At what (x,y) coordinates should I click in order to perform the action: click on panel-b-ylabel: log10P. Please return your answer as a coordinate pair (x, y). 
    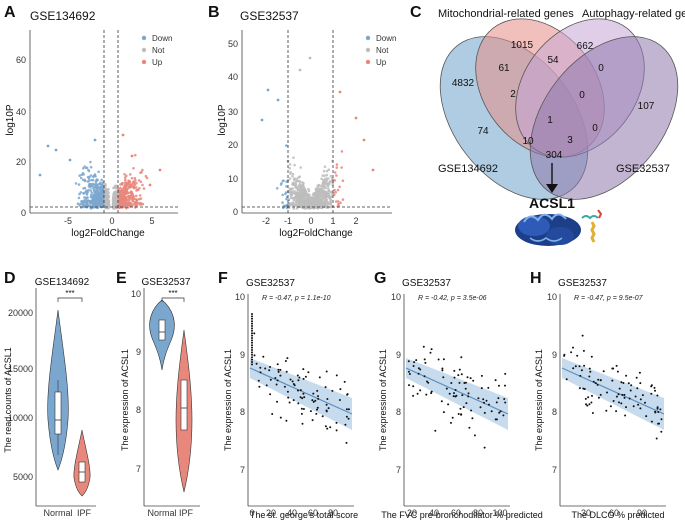
    Looking at the image, I should click on (222, 119).